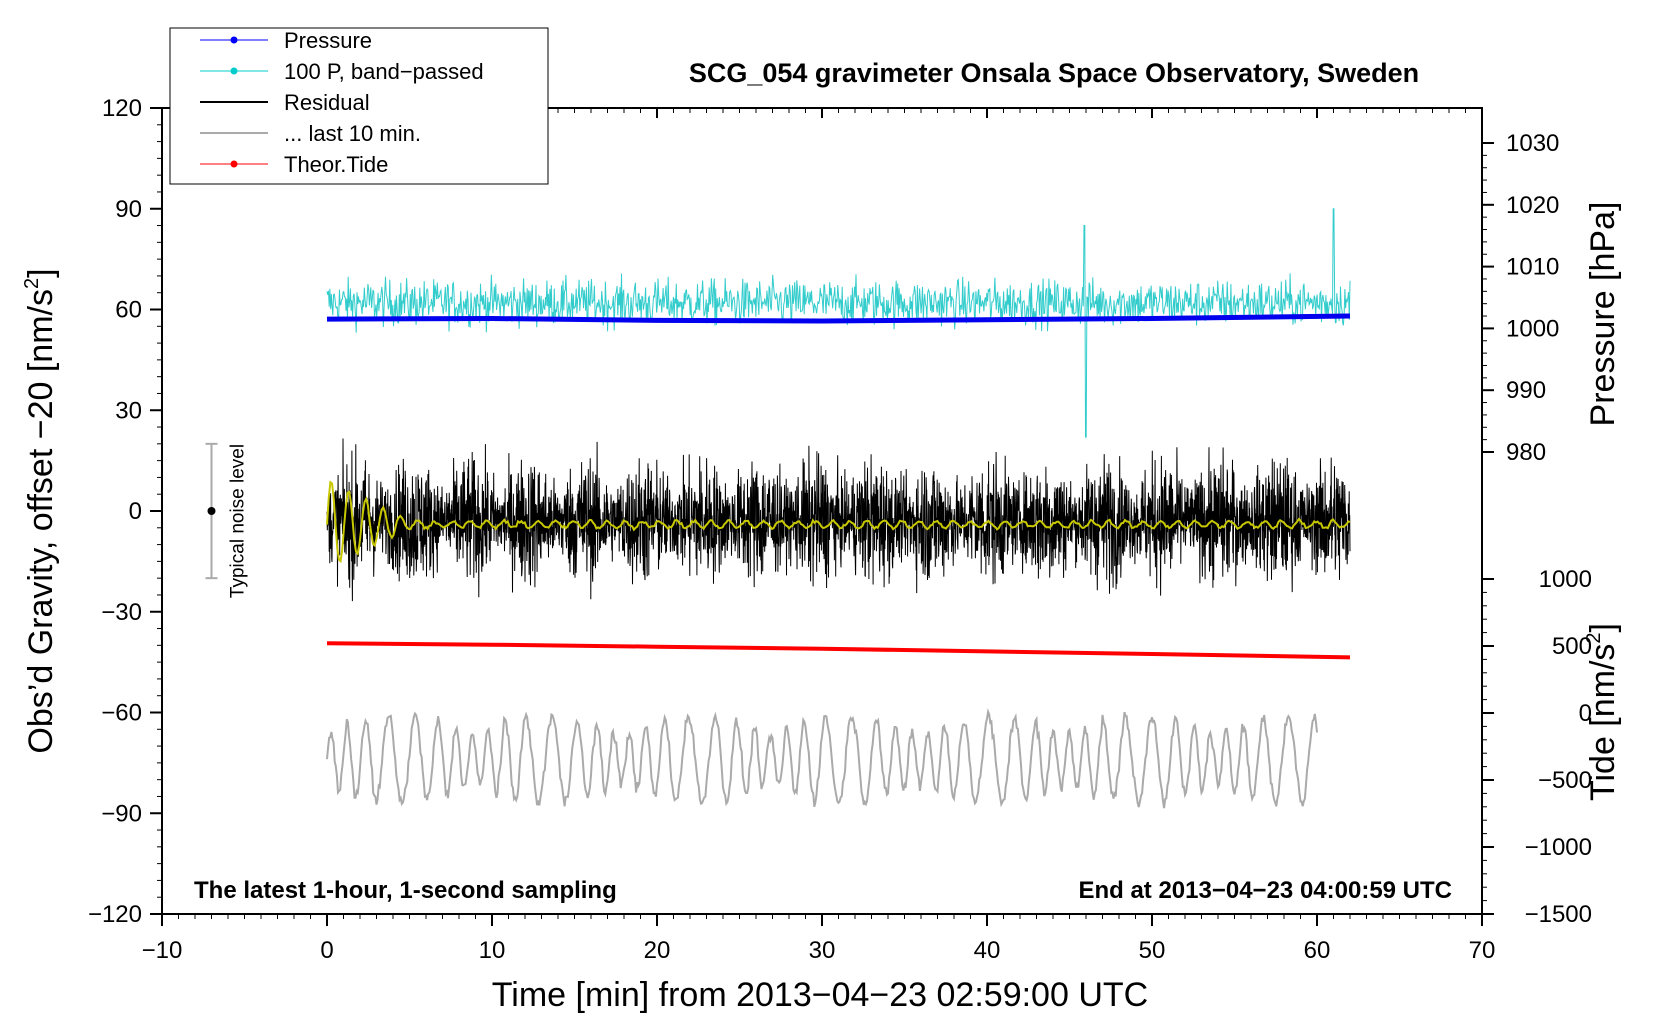 The height and width of the screenshot is (1020, 1660). I want to click on y-left-tick-label: 30, so click(128, 410).